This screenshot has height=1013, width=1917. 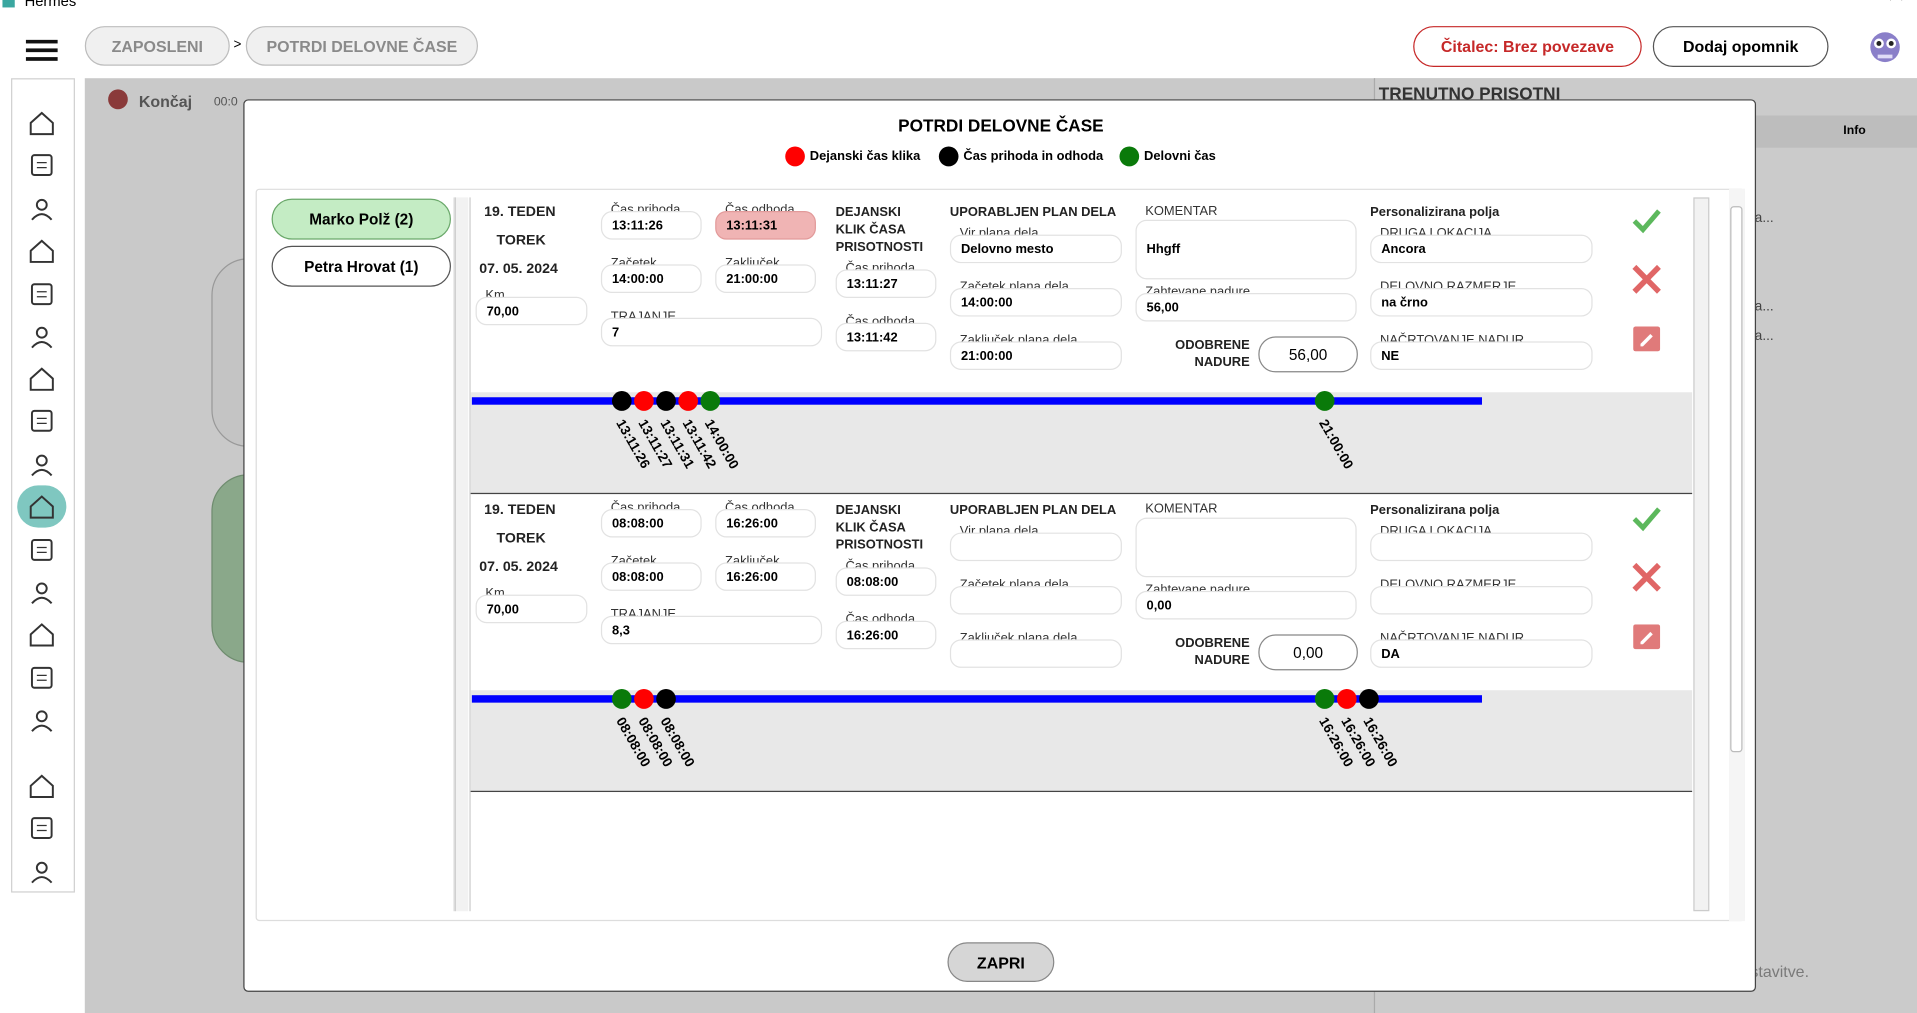 What do you see at coordinates (1896, 0) in the screenshot?
I see `window-controls` at bounding box center [1896, 0].